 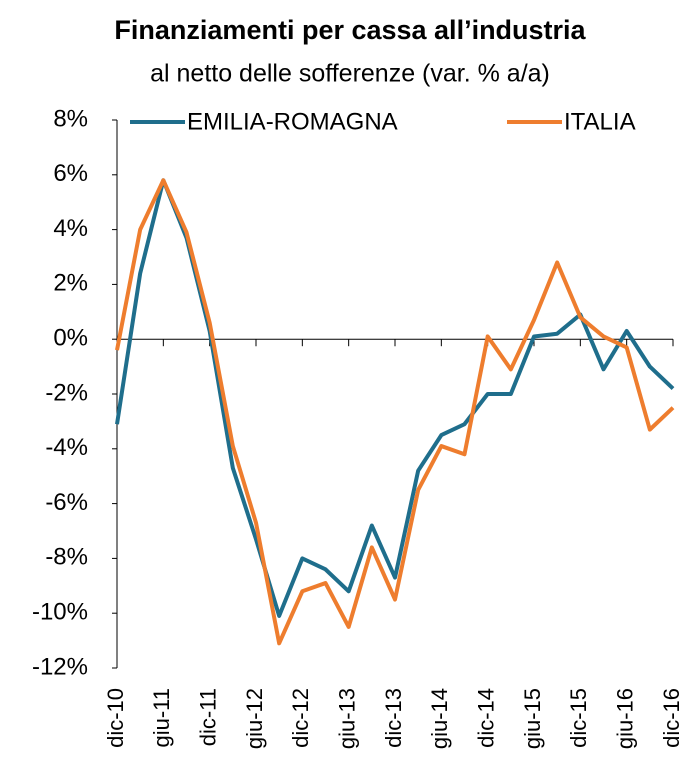 What do you see at coordinates (70, 283) in the screenshot?
I see `y-tick-label: 2%` at bounding box center [70, 283].